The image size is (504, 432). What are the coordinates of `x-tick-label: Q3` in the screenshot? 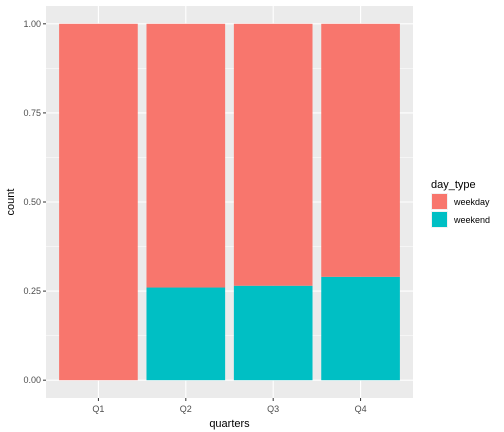 It's located at (273, 409).